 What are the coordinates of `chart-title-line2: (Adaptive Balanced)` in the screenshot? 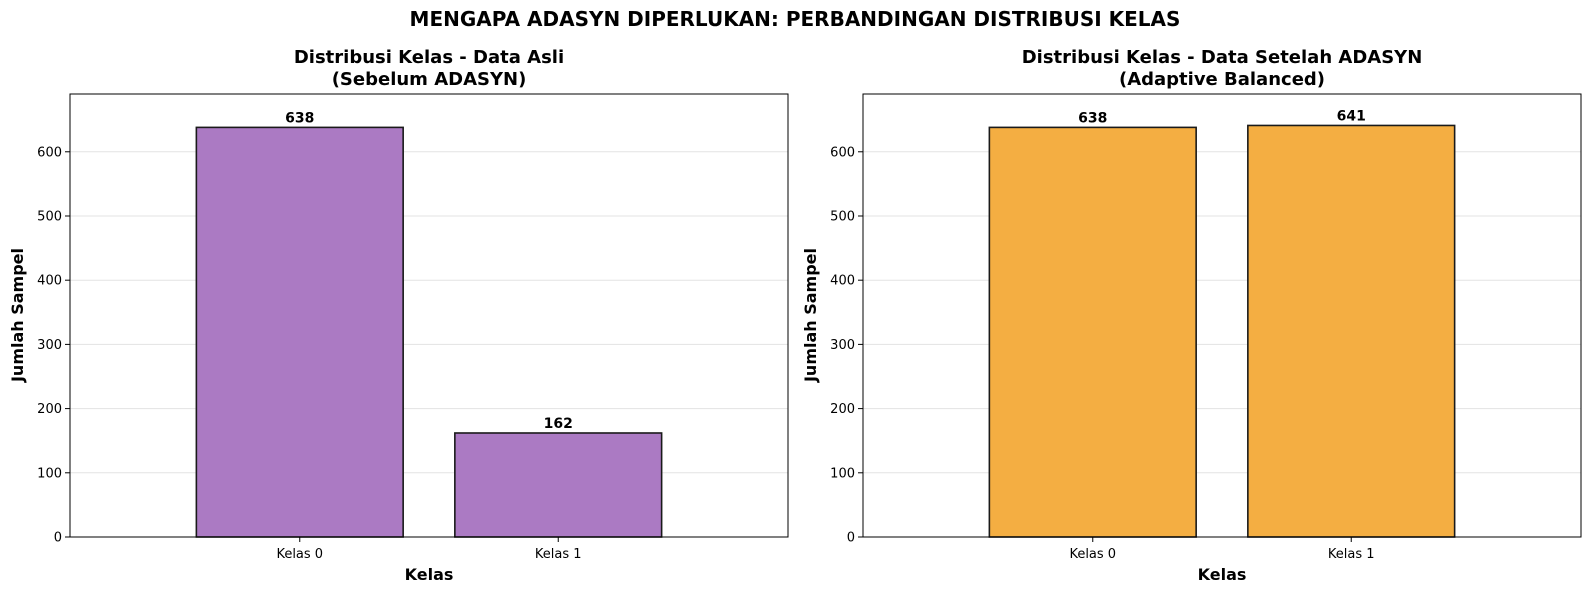 It's located at (1222, 79).